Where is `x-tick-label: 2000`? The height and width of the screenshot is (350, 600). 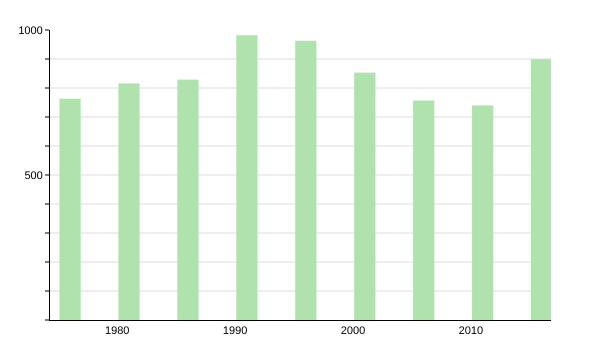
x-tick-label: 2000 is located at coordinates (353, 331).